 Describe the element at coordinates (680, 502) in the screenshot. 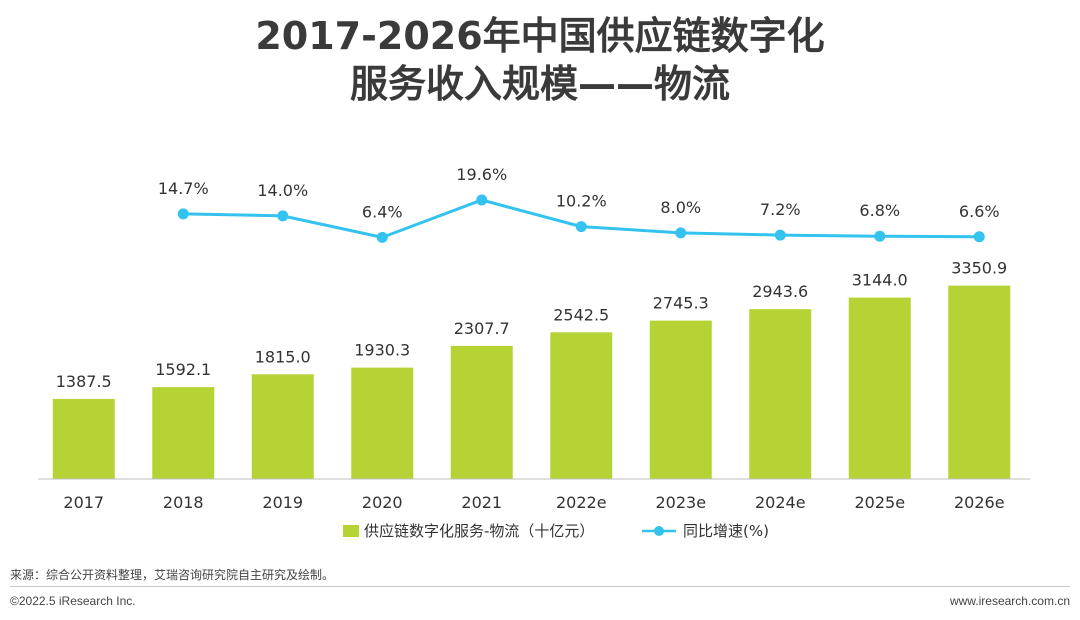

I see `x-tick-2023e: 2023e` at that location.